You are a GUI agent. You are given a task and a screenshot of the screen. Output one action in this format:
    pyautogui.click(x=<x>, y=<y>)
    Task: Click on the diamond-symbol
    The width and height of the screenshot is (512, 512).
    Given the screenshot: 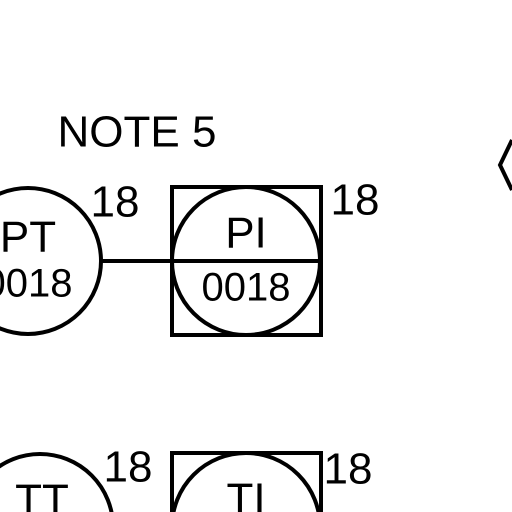 What is the action you would take?
    pyautogui.click(x=504, y=165)
    